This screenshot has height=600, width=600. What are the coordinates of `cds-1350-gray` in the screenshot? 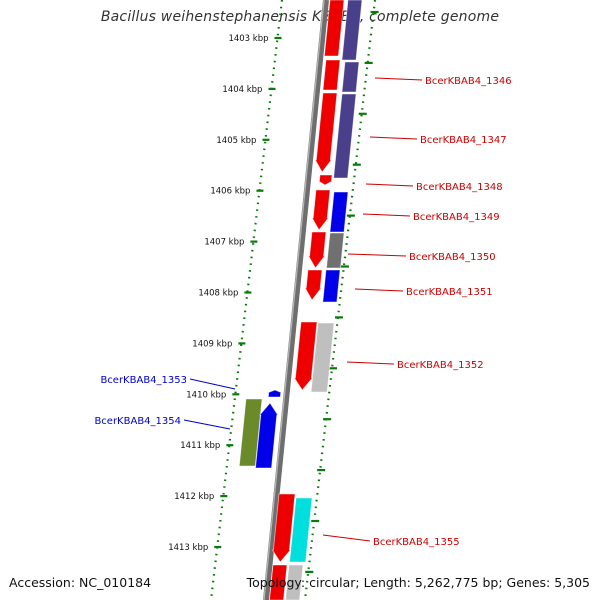 It's located at (335, 250).